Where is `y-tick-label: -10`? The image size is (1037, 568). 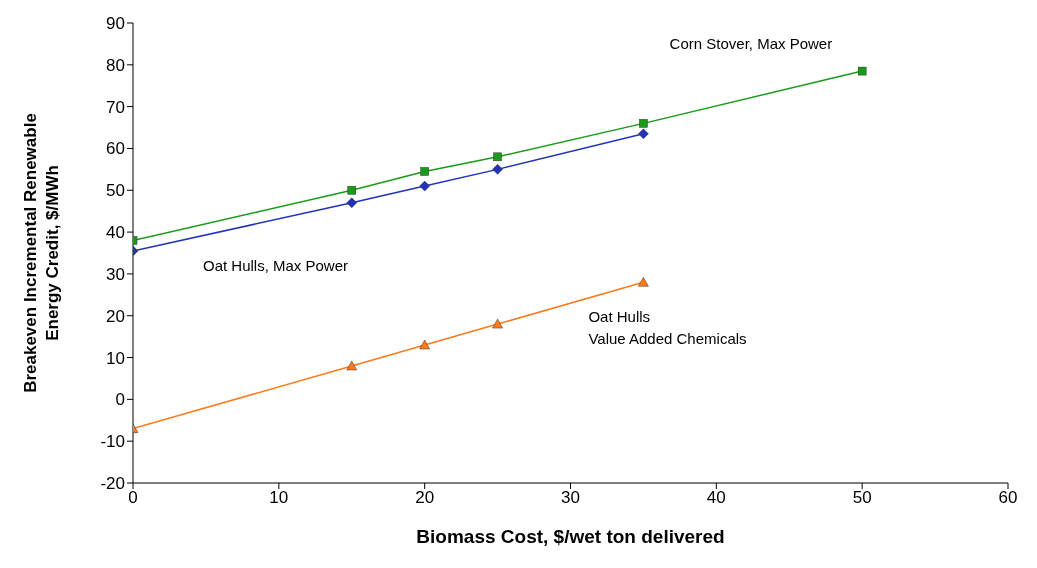
y-tick-label: -10 is located at coordinates (112, 442).